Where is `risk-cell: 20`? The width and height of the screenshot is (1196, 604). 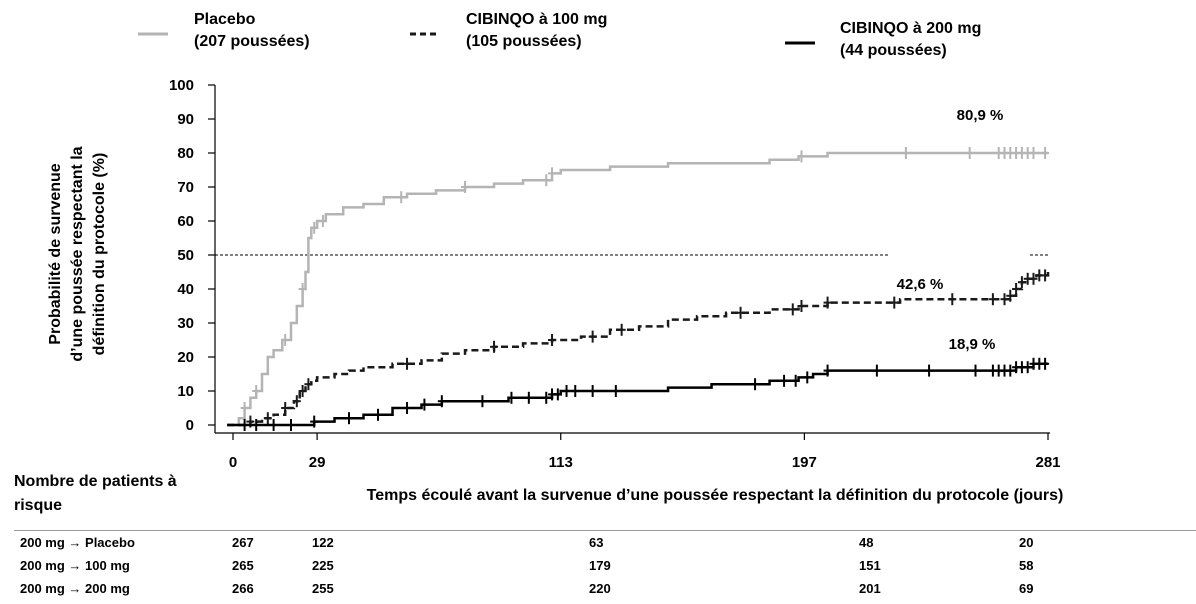 risk-cell: 20 is located at coordinates (1026, 542).